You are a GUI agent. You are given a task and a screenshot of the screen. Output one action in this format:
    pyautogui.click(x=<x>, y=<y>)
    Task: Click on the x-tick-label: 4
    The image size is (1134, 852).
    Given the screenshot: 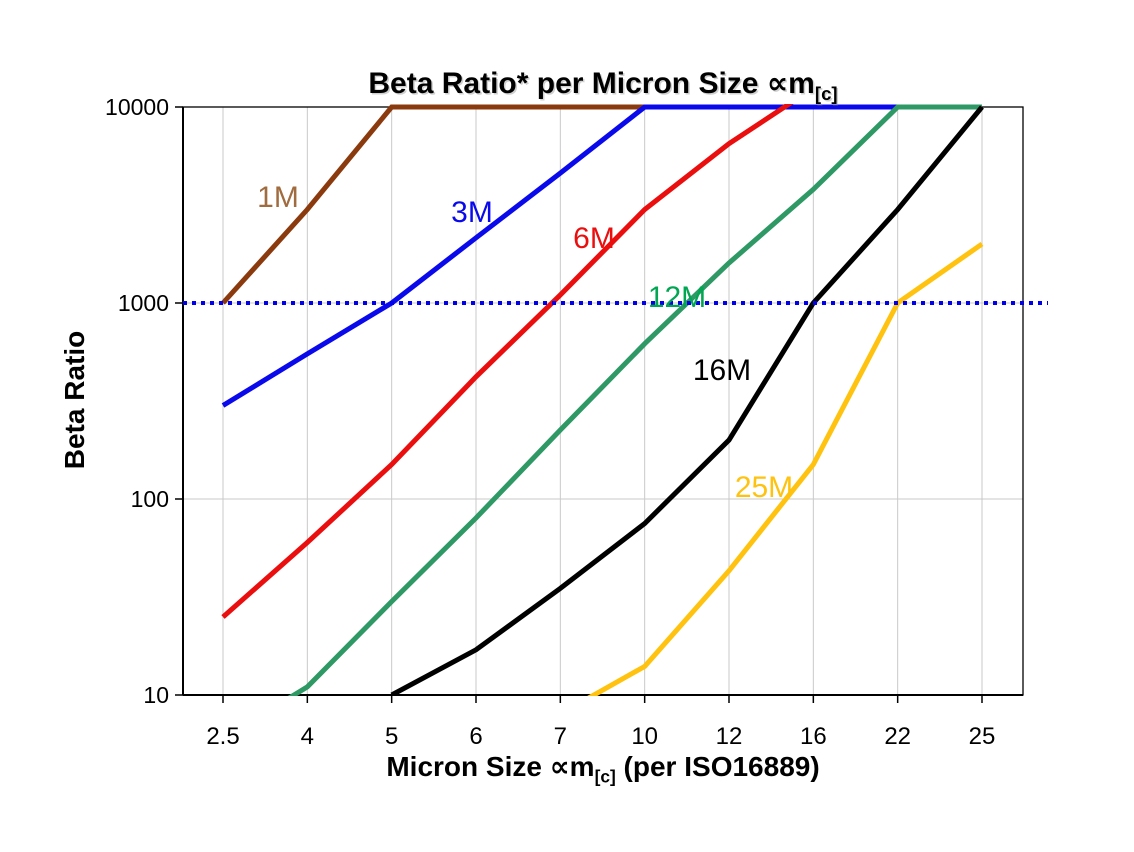 What is the action you would take?
    pyautogui.click(x=307, y=736)
    